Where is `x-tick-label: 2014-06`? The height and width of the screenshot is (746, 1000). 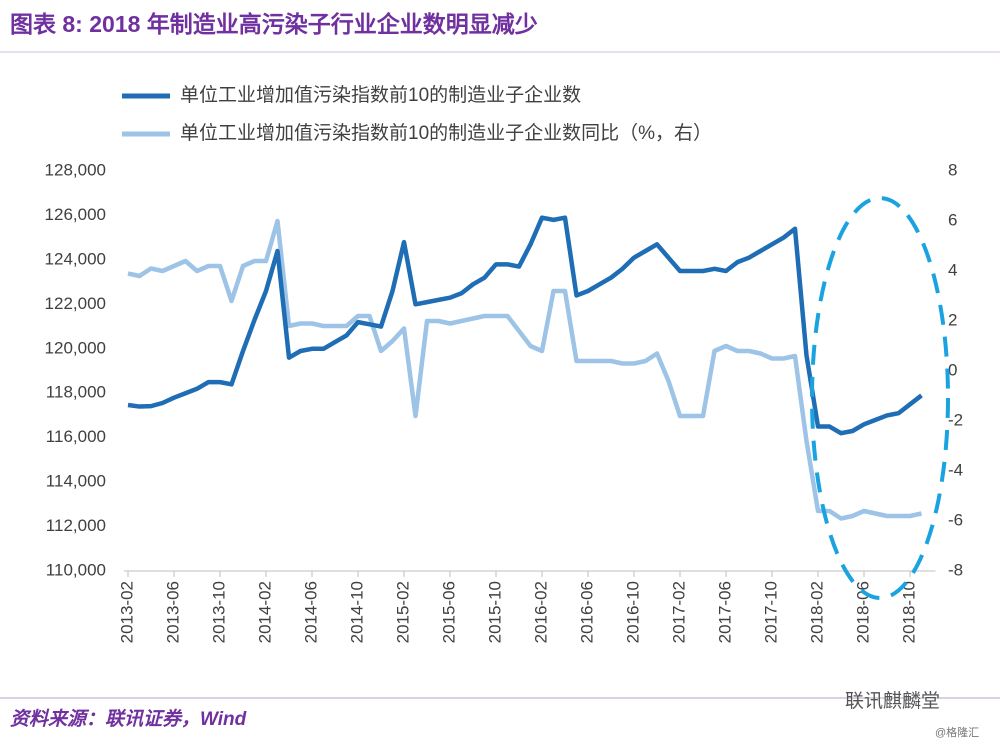 x-tick-label: 2014-06 is located at coordinates (310, 612).